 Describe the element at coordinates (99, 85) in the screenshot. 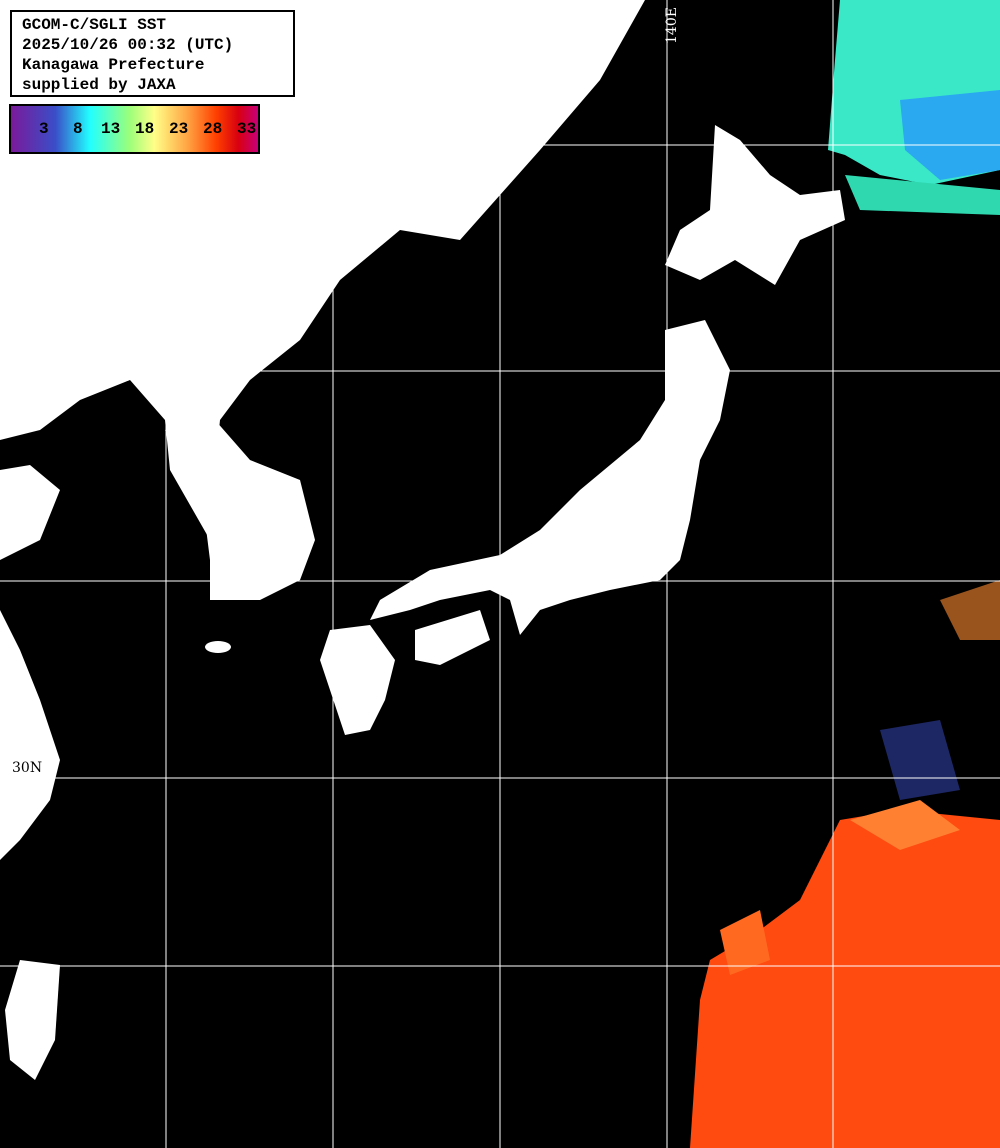

I see `credit-label: supplied by JAXA` at that location.